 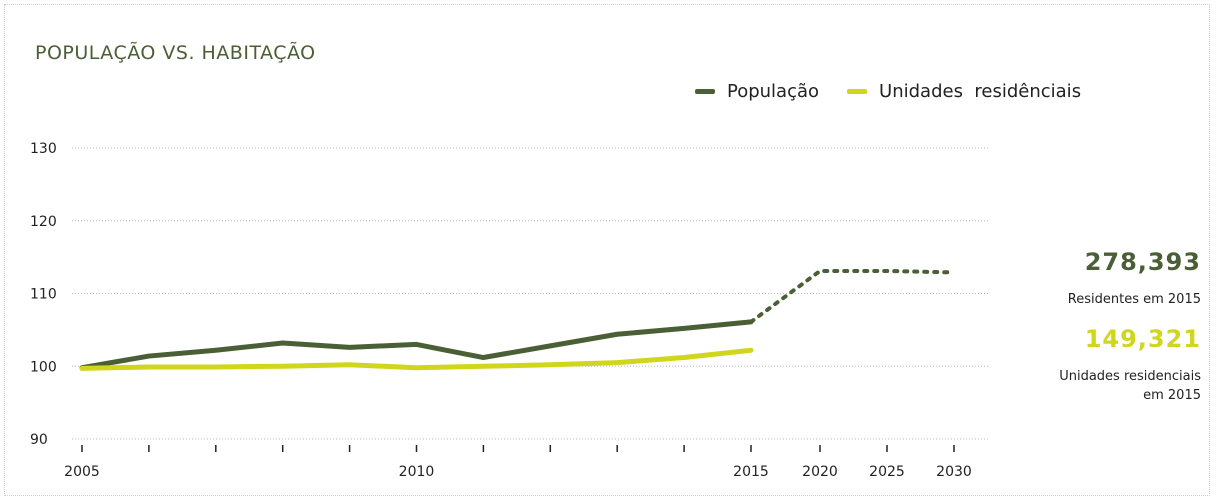 I want to click on callout-housing: 149,321 Unidades residenciais em 2015, so click(x=1130, y=365).